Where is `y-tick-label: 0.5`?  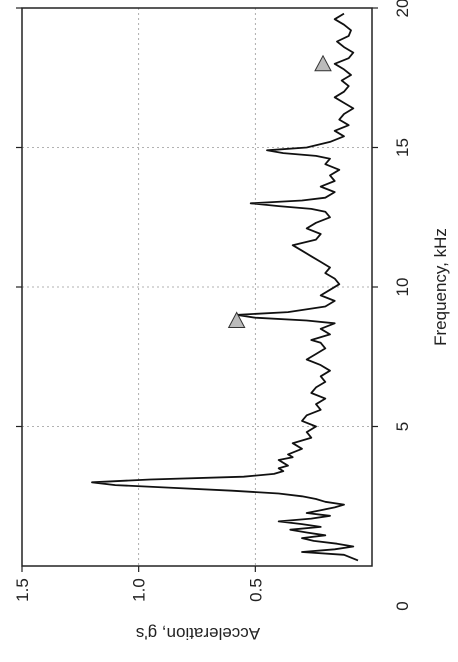
y-tick-label: 0.5 is located at coordinates (255, 590).